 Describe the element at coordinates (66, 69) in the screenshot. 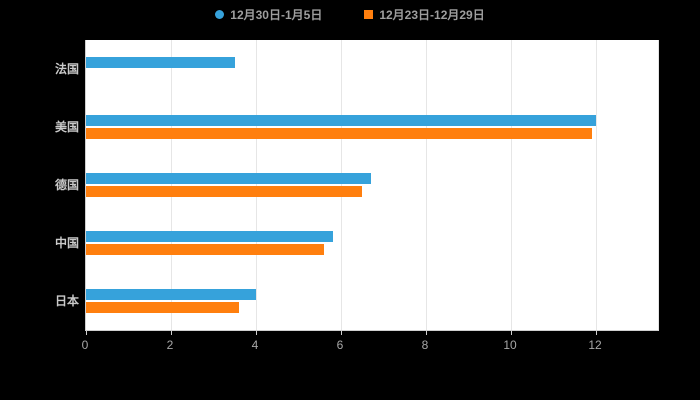

I see `category-label: 法国` at that location.